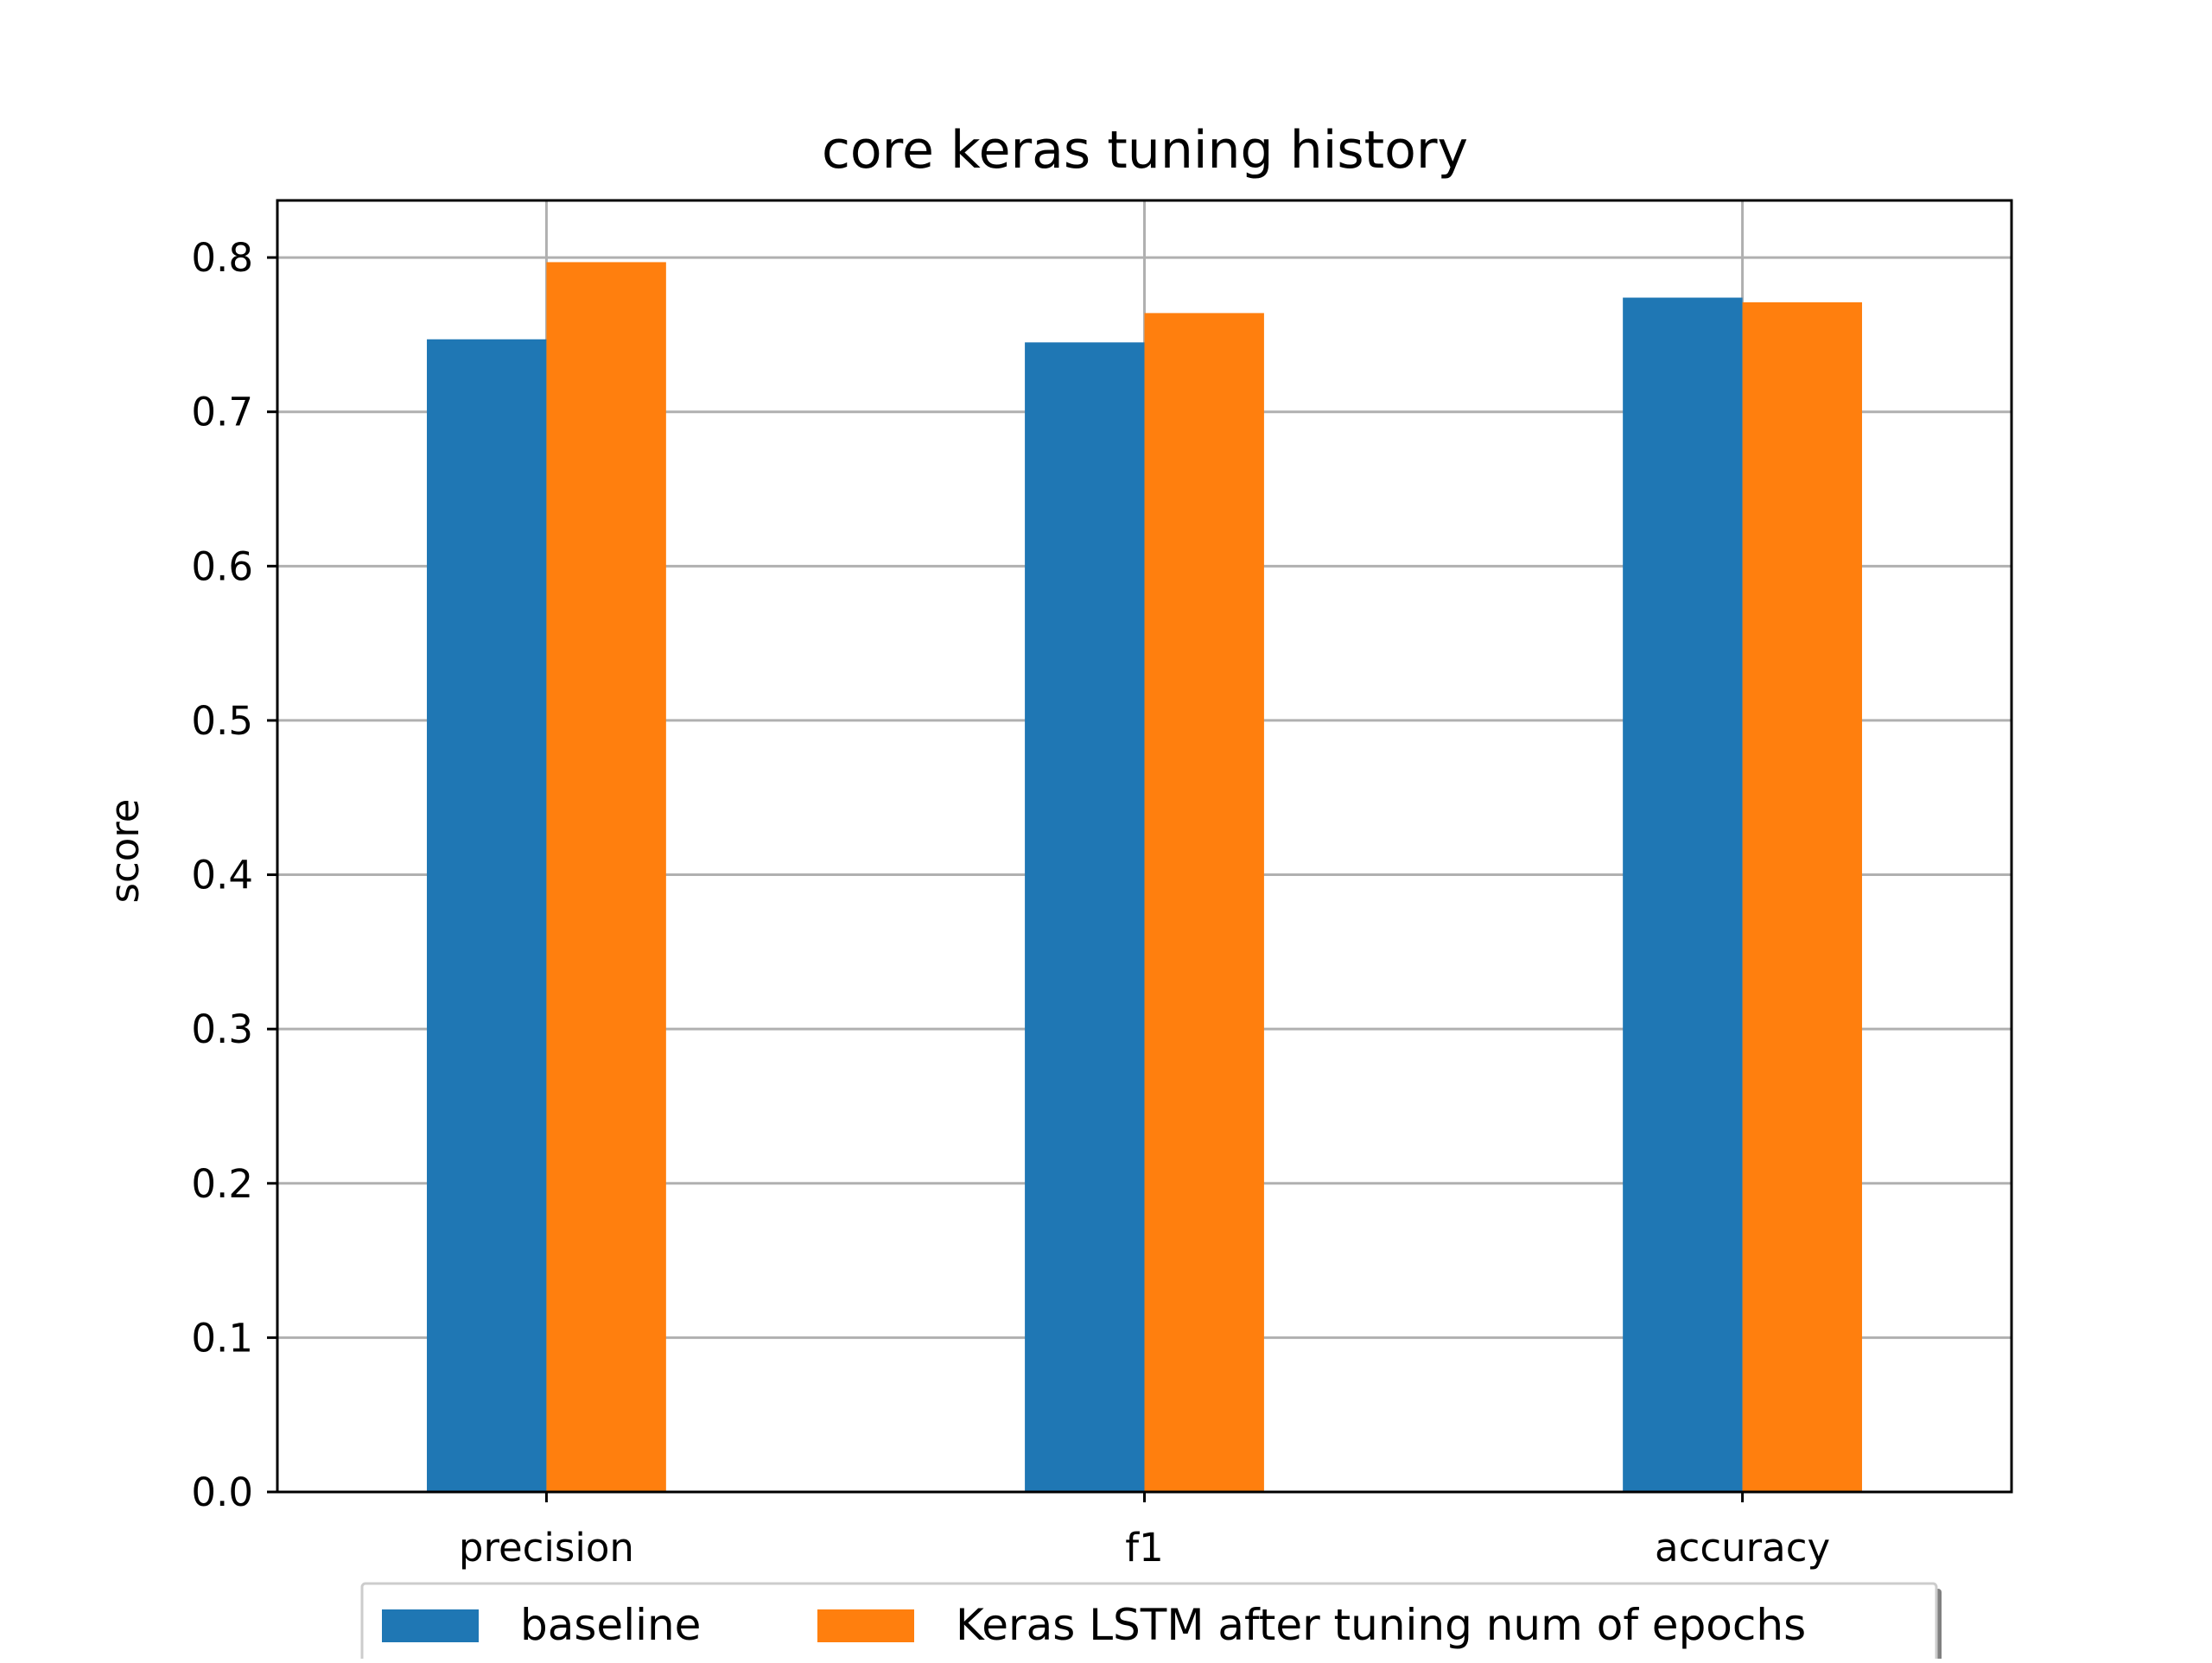 The image size is (2212, 1663). What do you see at coordinates (222, 876) in the screenshot?
I see `y-tick-label: 0.4` at bounding box center [222, 876].